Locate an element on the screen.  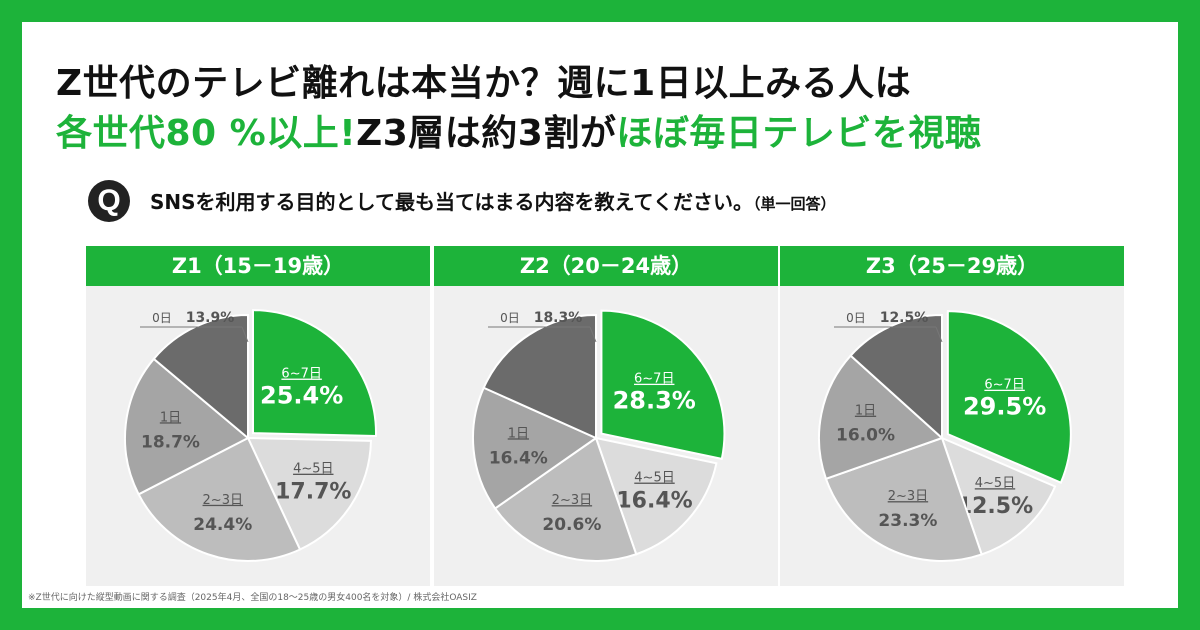
panel-title-z2: Z2（20－24歳） is located at coordinates (606, 266).